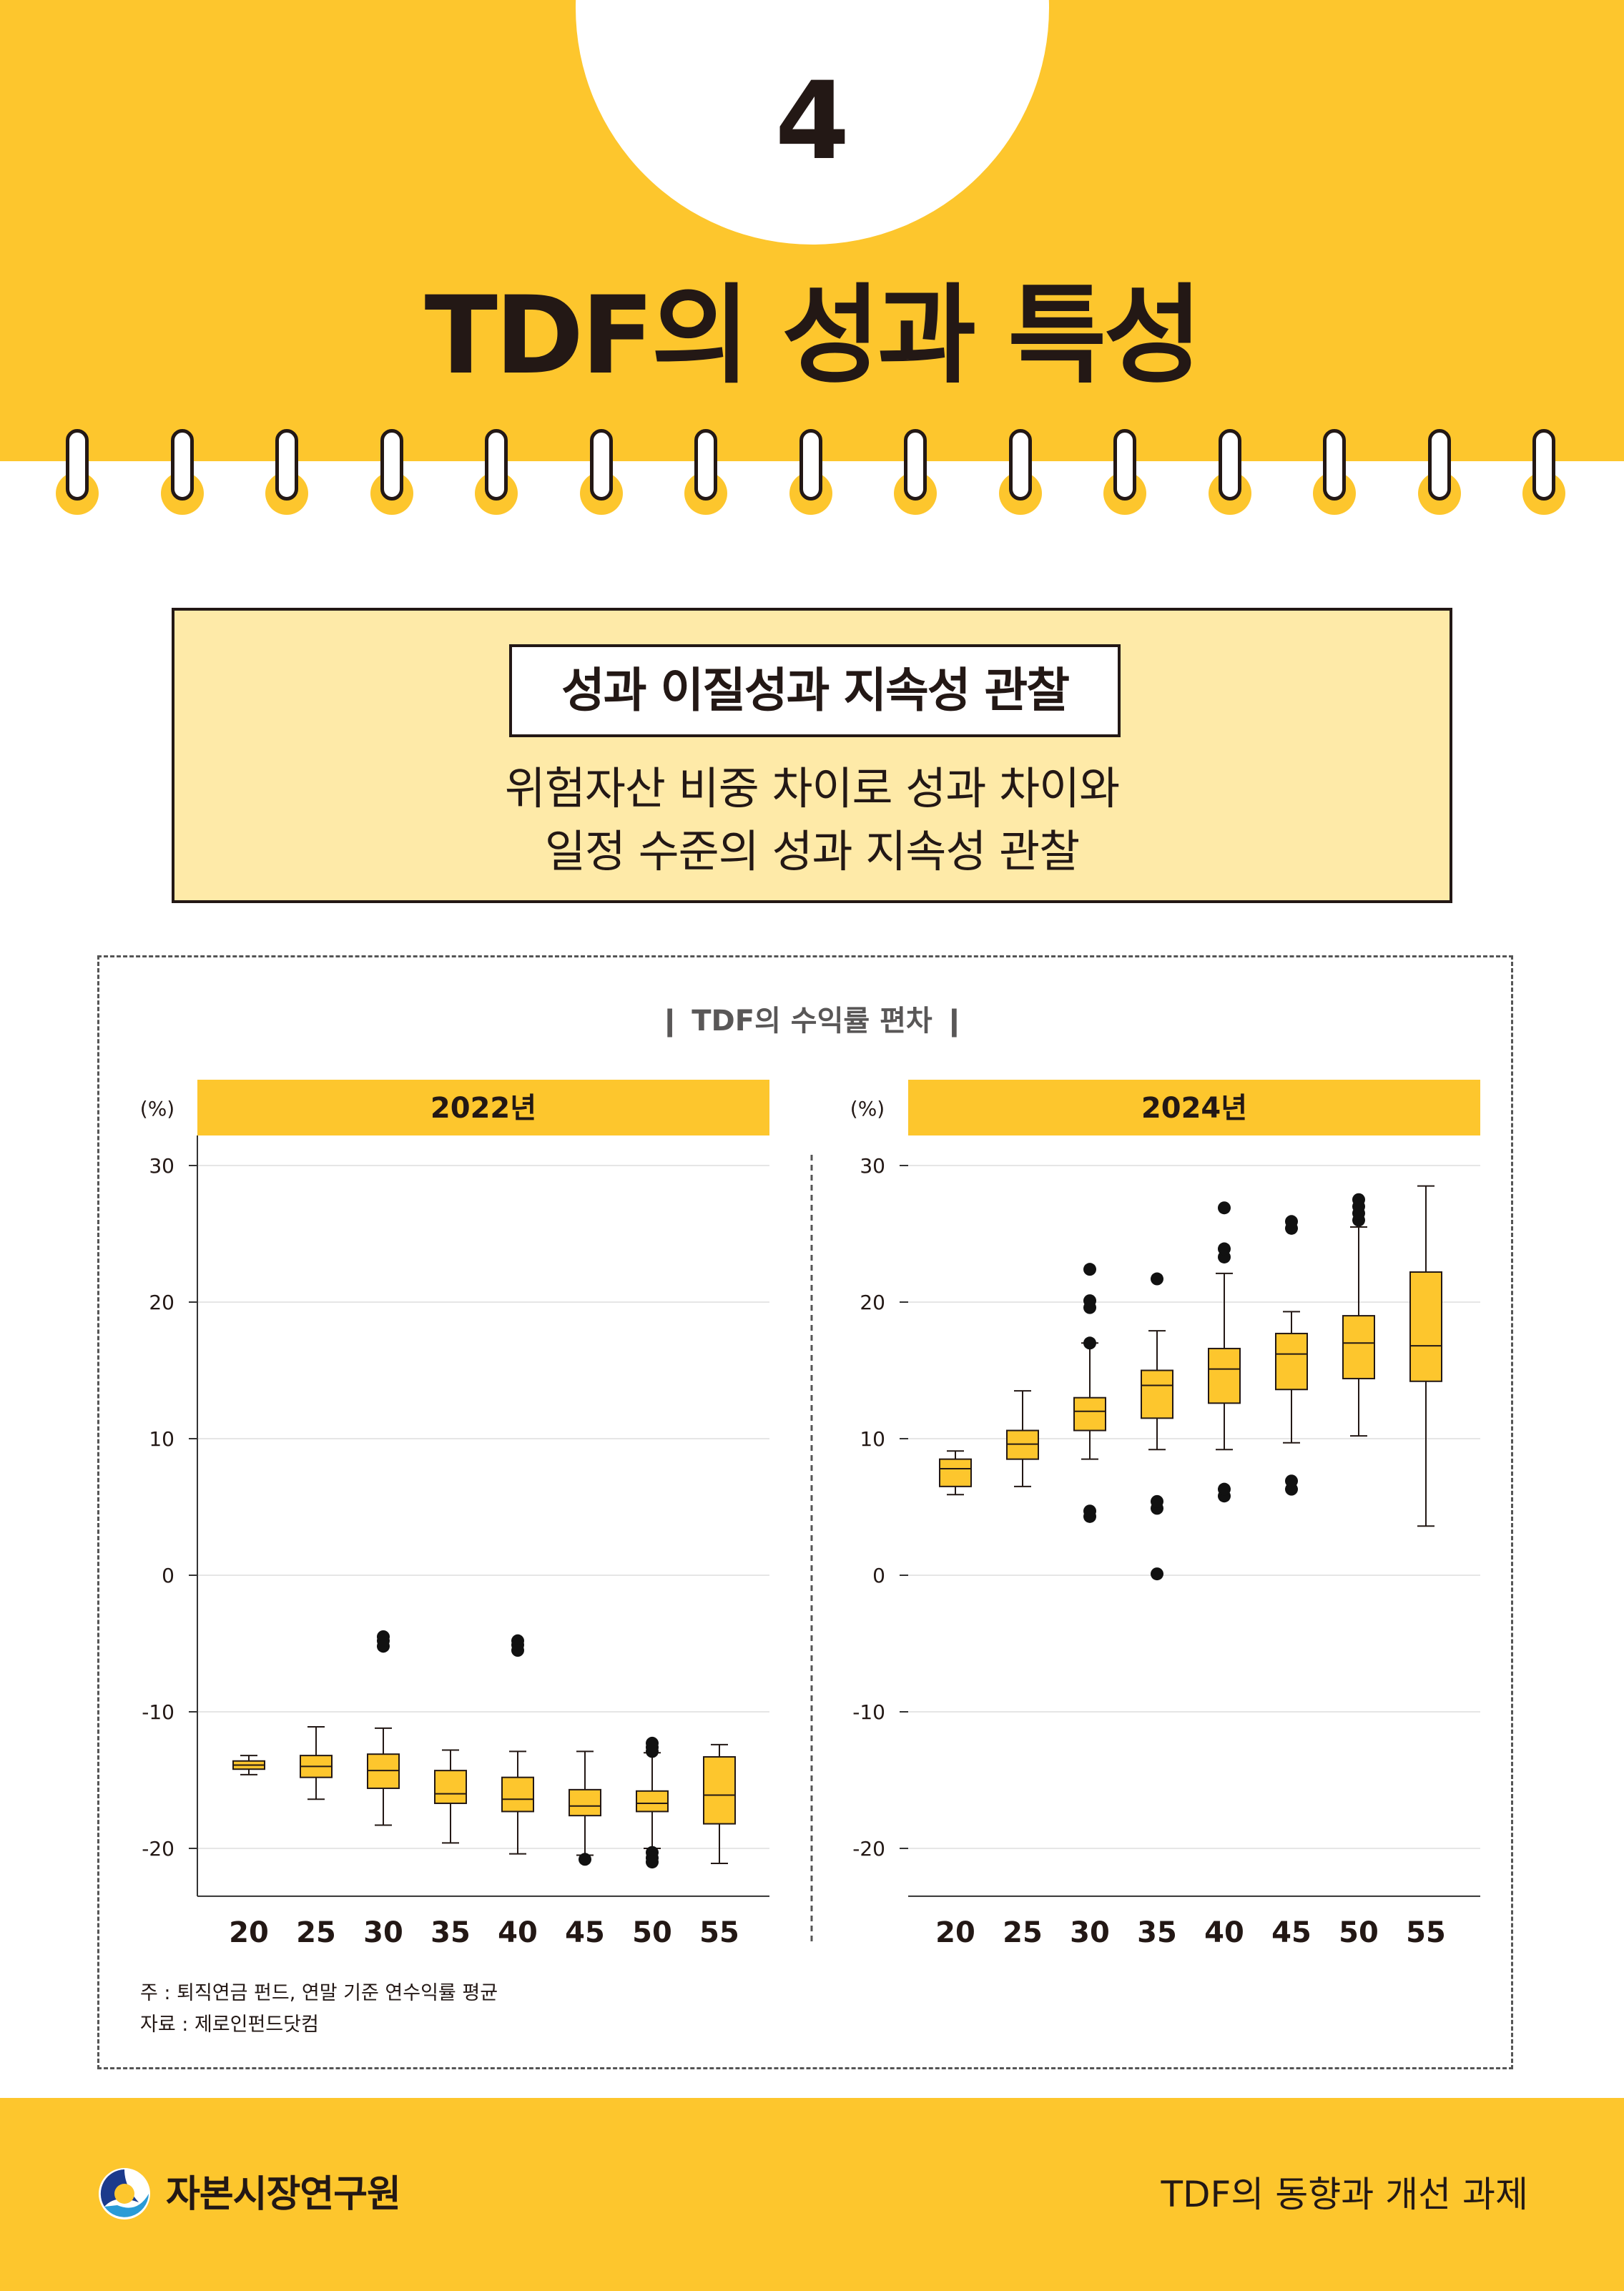 The height and width of the screenshot is (2291, 1624). I want to click on chart-title: ❙ TDF의 수익률 편차 ❙, so click(812, 1022).